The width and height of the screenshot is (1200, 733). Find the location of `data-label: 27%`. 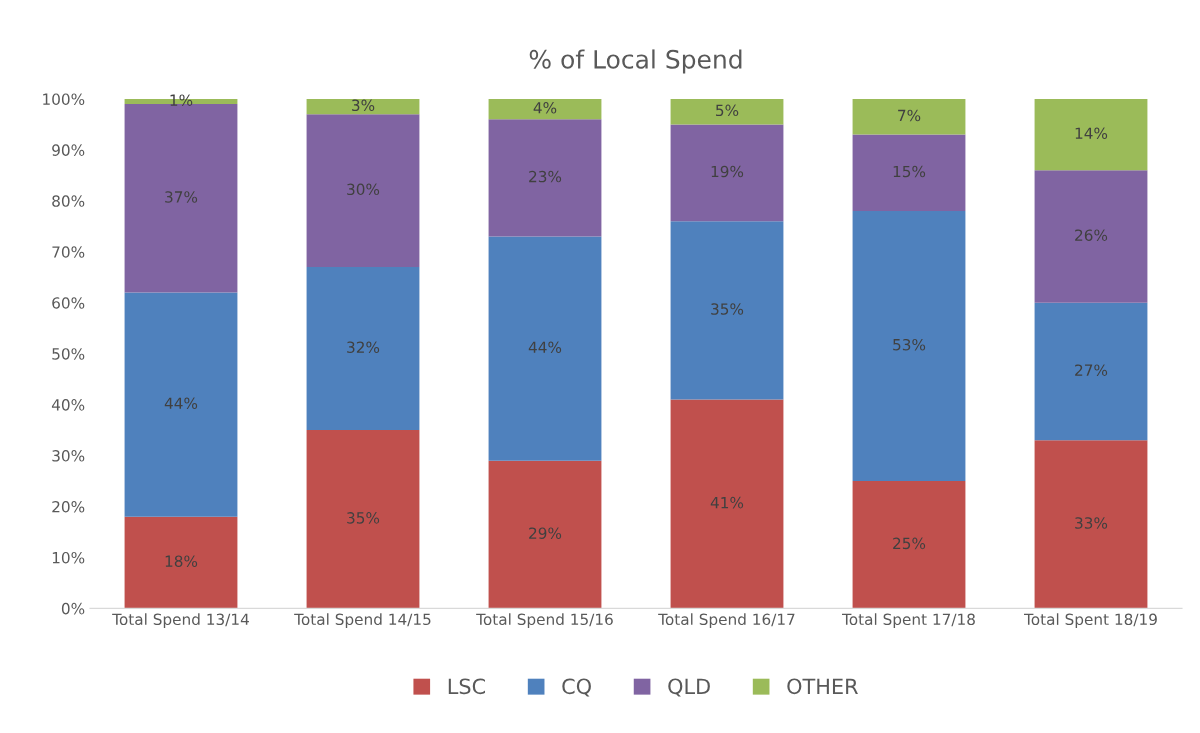

data-label: 27% is located at coordinates (1091, 370).